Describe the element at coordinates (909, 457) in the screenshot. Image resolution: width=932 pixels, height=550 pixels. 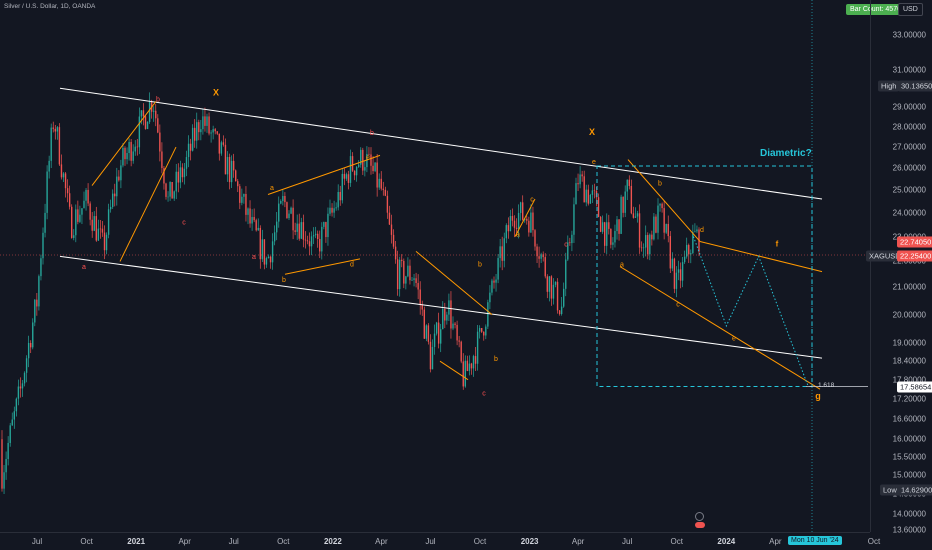
I see `price-tick-label: 15.50000` at that location.